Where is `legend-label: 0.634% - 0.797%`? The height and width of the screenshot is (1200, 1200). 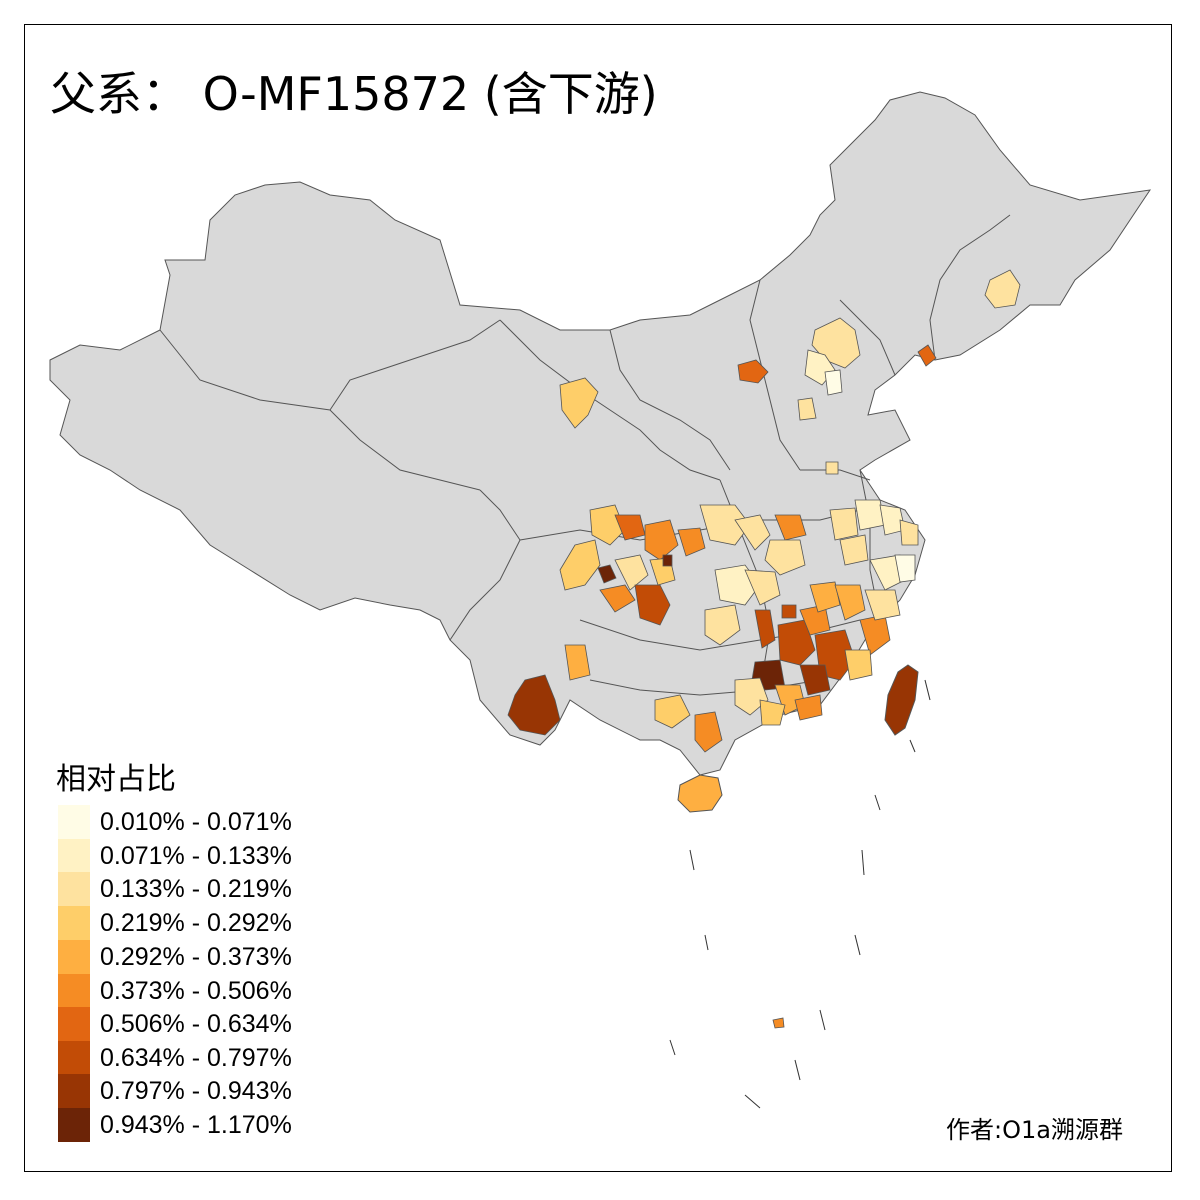
legend-label: 0.634% - 0.797% is located at coordinates (196, 1058).